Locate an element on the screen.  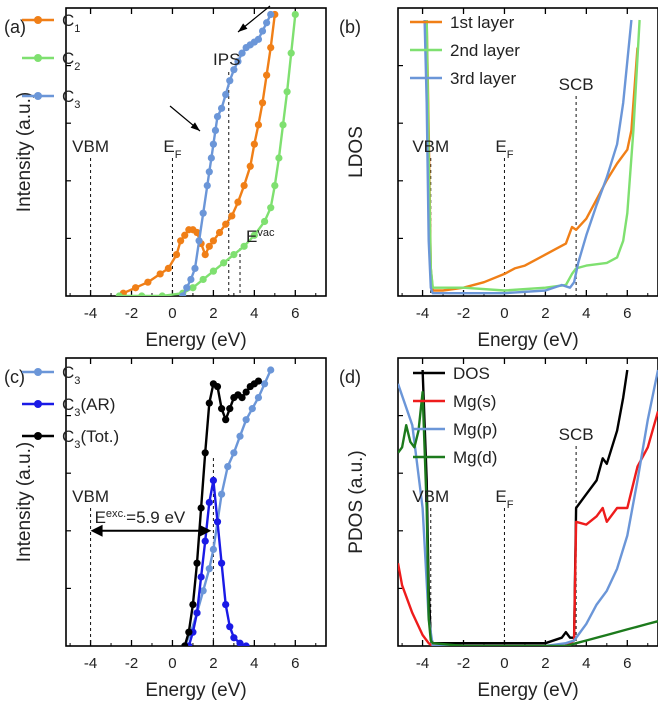
panel-label: (a) is located at coordinates (15, 27).